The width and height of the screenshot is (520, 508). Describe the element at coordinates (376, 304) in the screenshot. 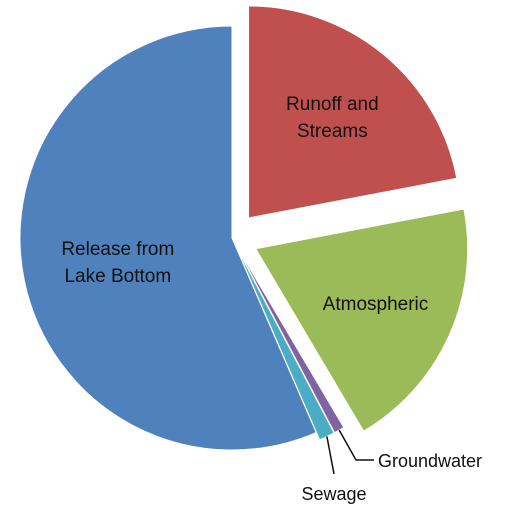

I see `slice-label-atmospheric: Atmospheric` at that location.